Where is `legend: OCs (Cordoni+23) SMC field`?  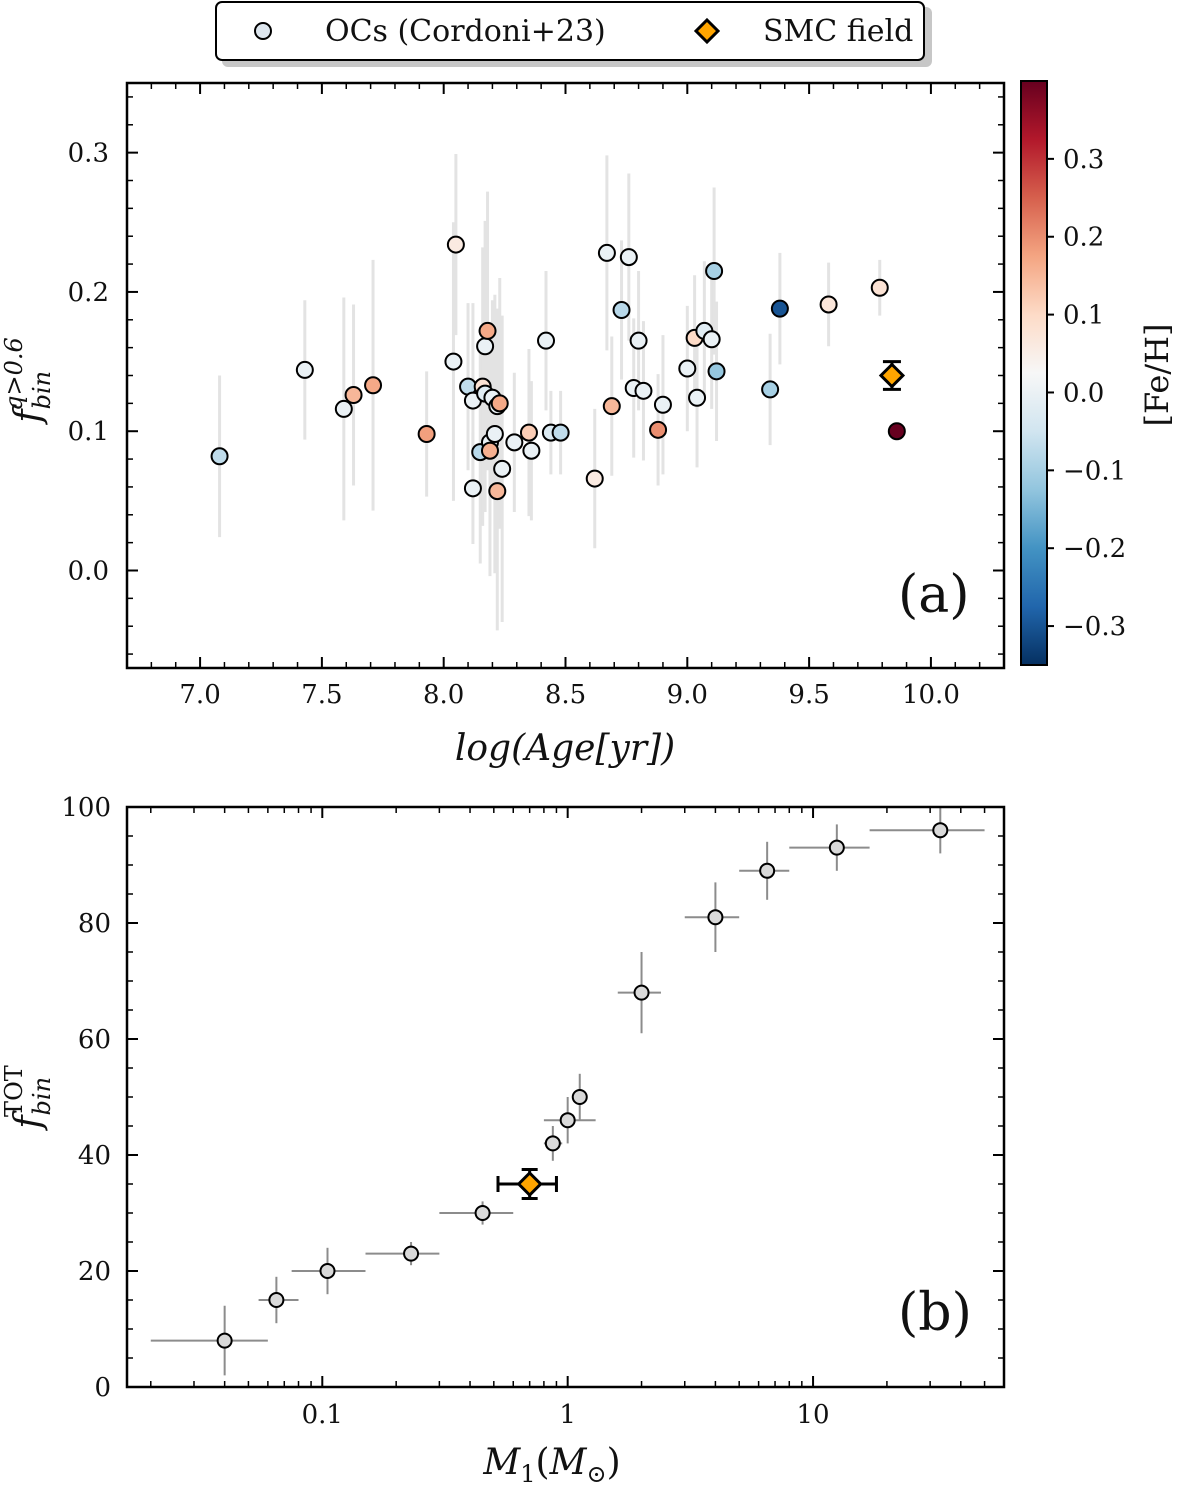
legend: OCs (Cordoni+23) SMC field is located at coordinates (573, 34).